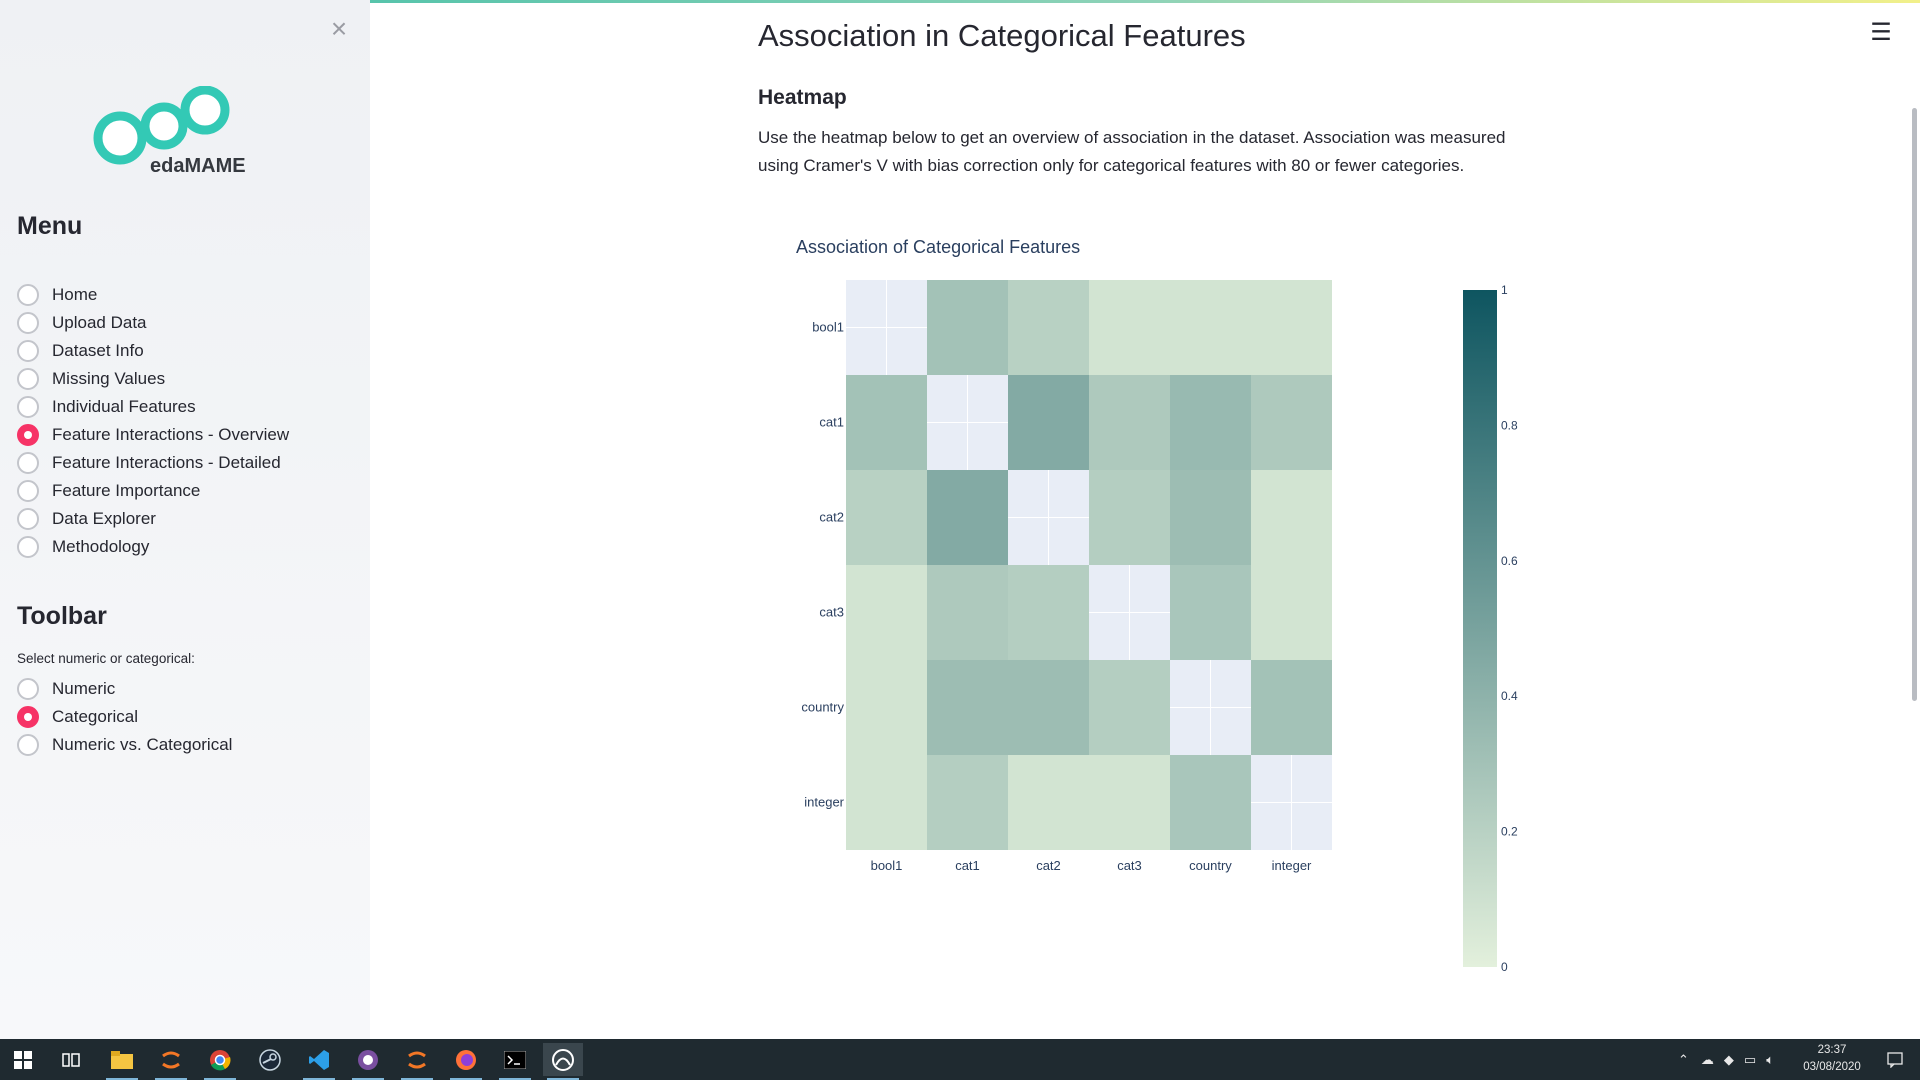 The width and height of the screenshot is (1920, 1080). I want to click on menu-item-feature-importance: Feature Importance, so click(153, 491).